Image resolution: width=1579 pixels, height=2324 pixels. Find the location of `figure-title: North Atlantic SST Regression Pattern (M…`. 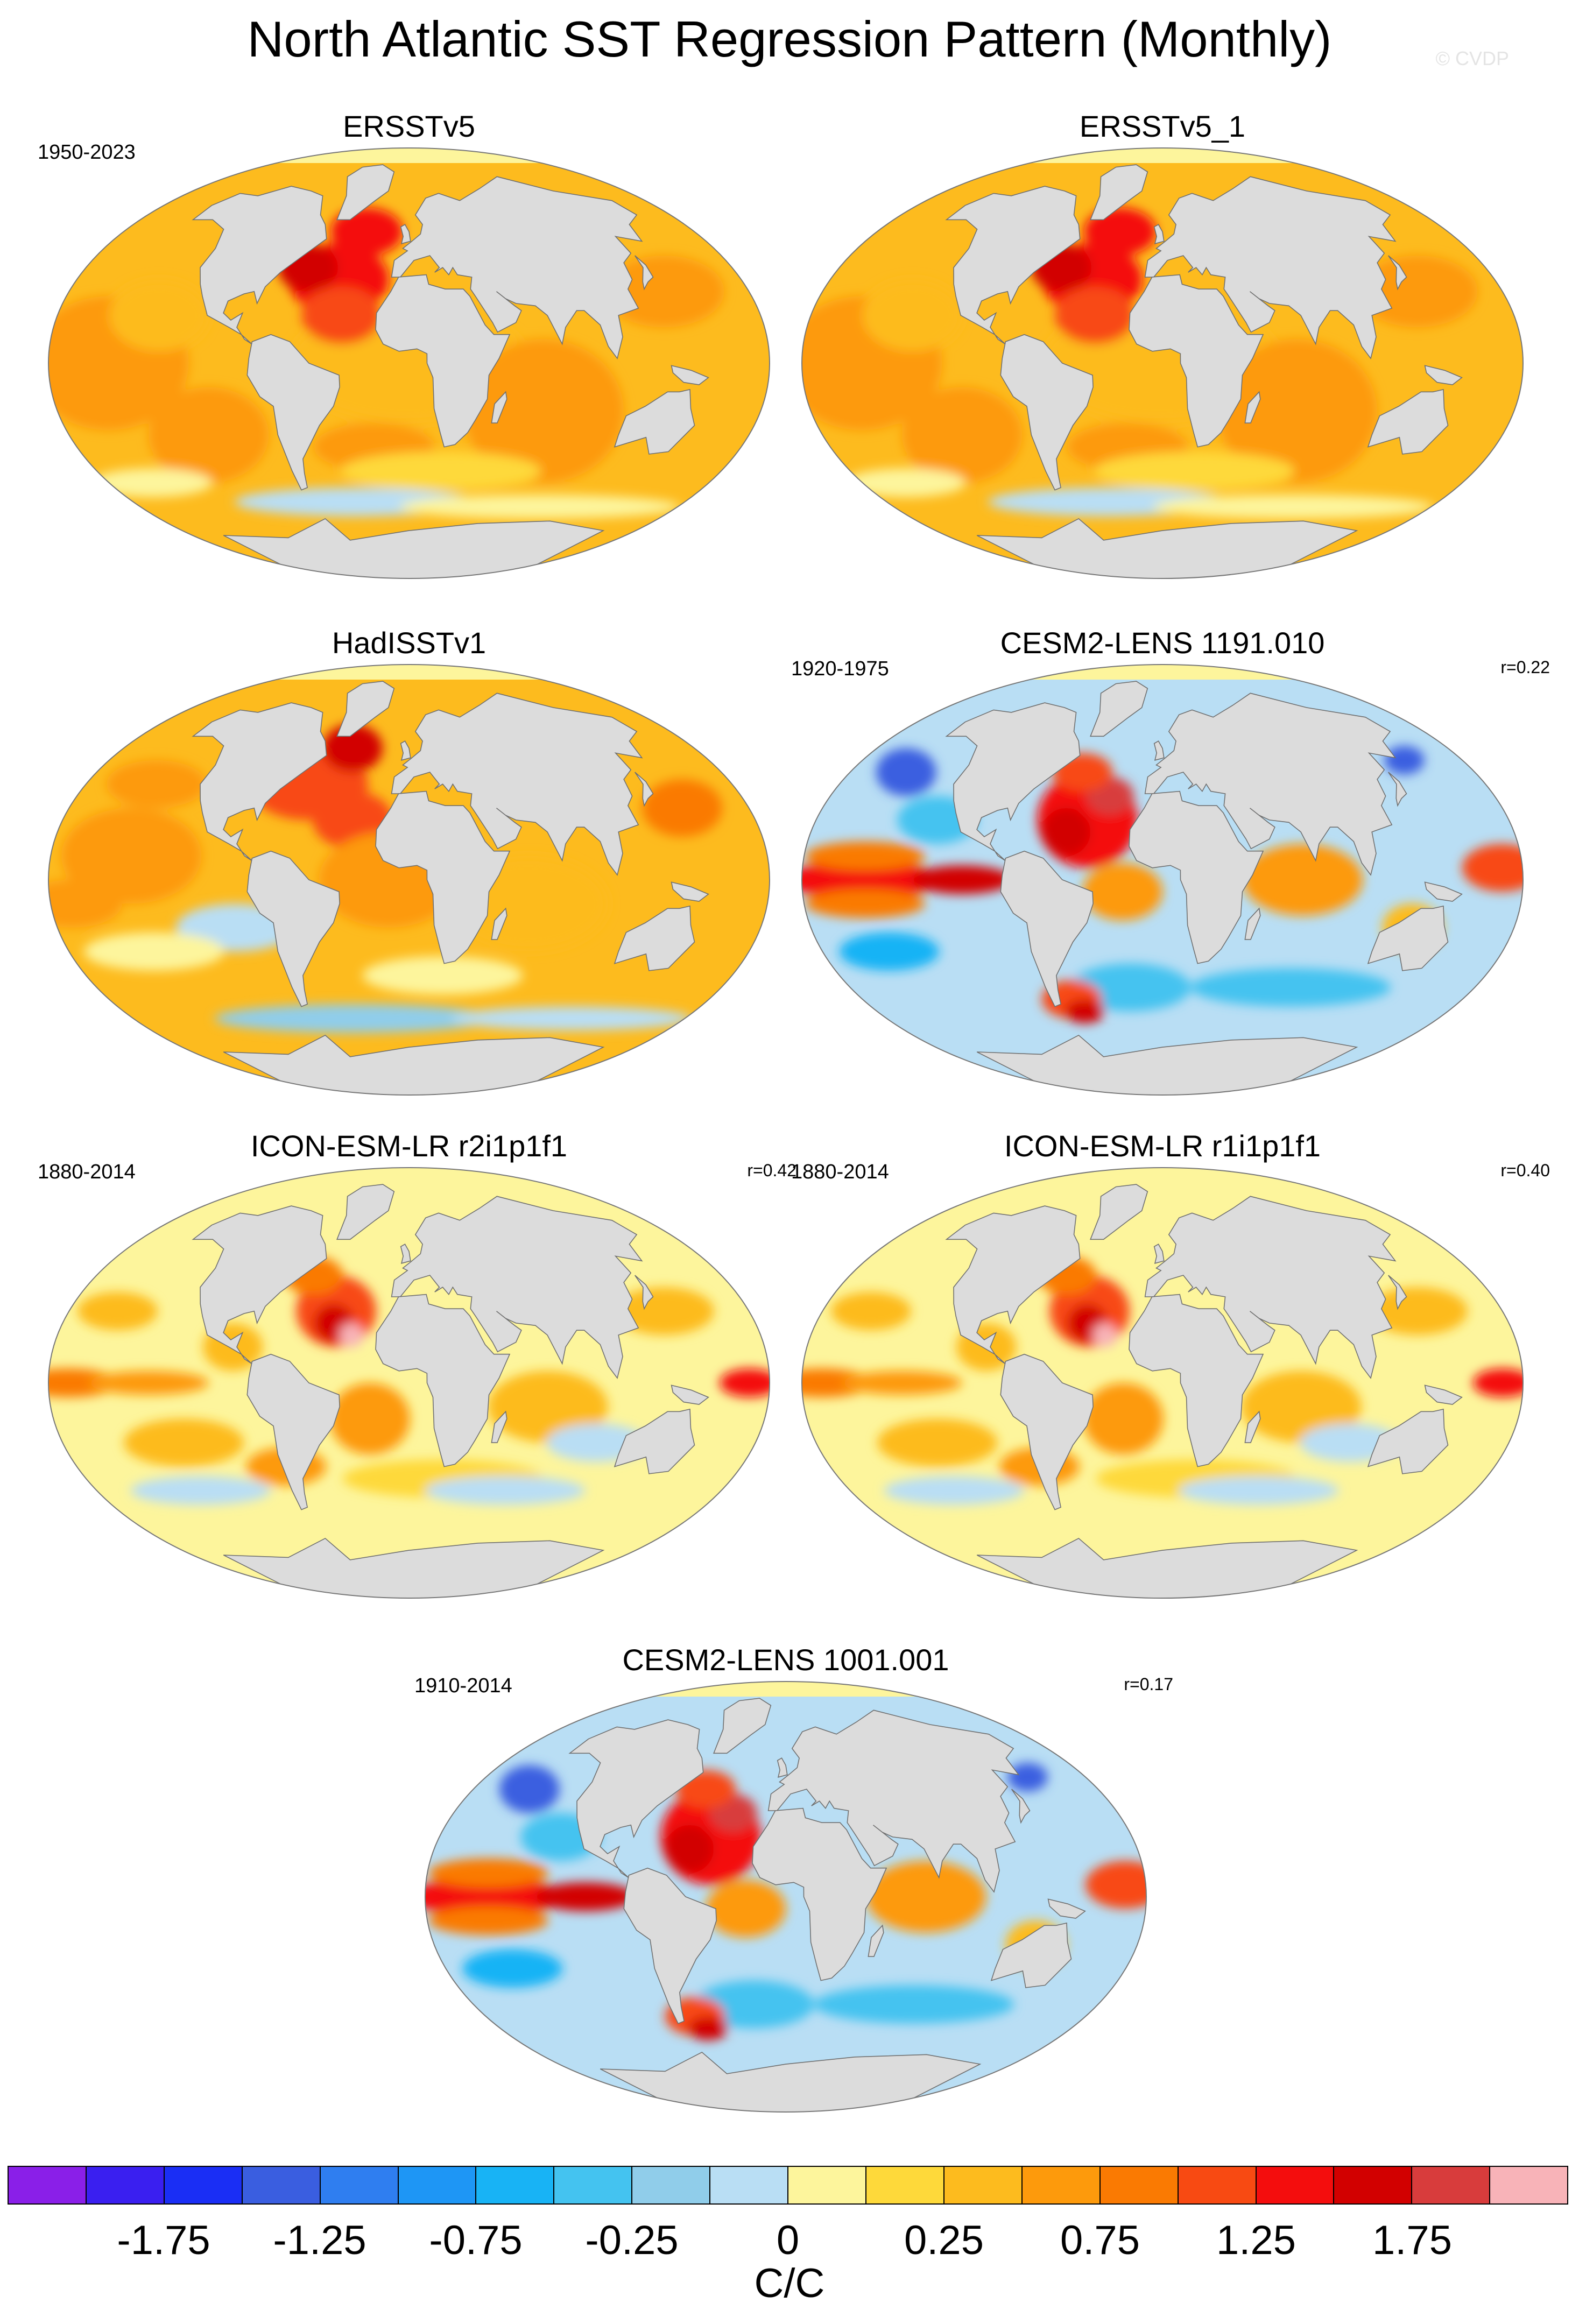

figure-title: North Atlantic SST Regression Pattern (M… is located at coordinates (790, 39).